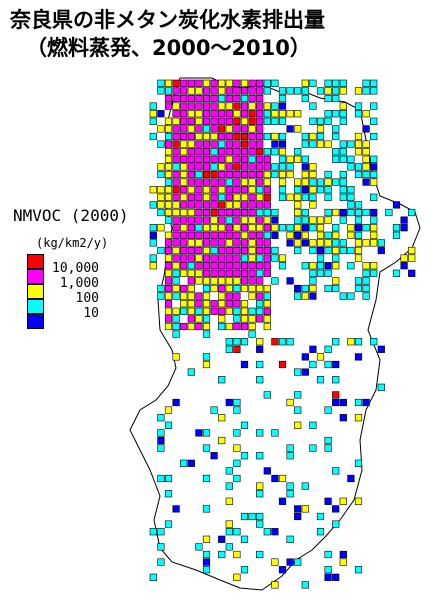  Describe the element at coordinates (35, 321) in the screenshot. I see `legend-swatch-blue` at that location.